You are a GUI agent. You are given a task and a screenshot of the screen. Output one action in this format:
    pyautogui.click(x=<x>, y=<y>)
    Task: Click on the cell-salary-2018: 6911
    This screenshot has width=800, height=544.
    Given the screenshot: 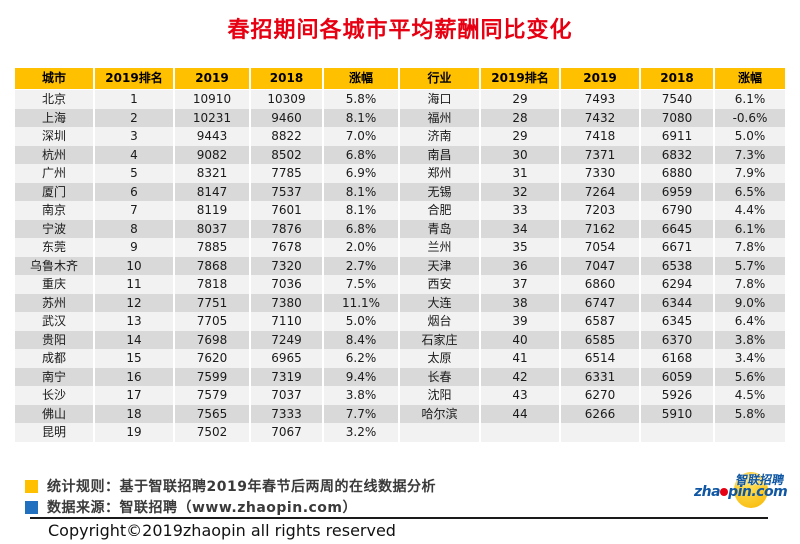 What is the action you would take?
    pyautogui.click(x=677, y=136)
    